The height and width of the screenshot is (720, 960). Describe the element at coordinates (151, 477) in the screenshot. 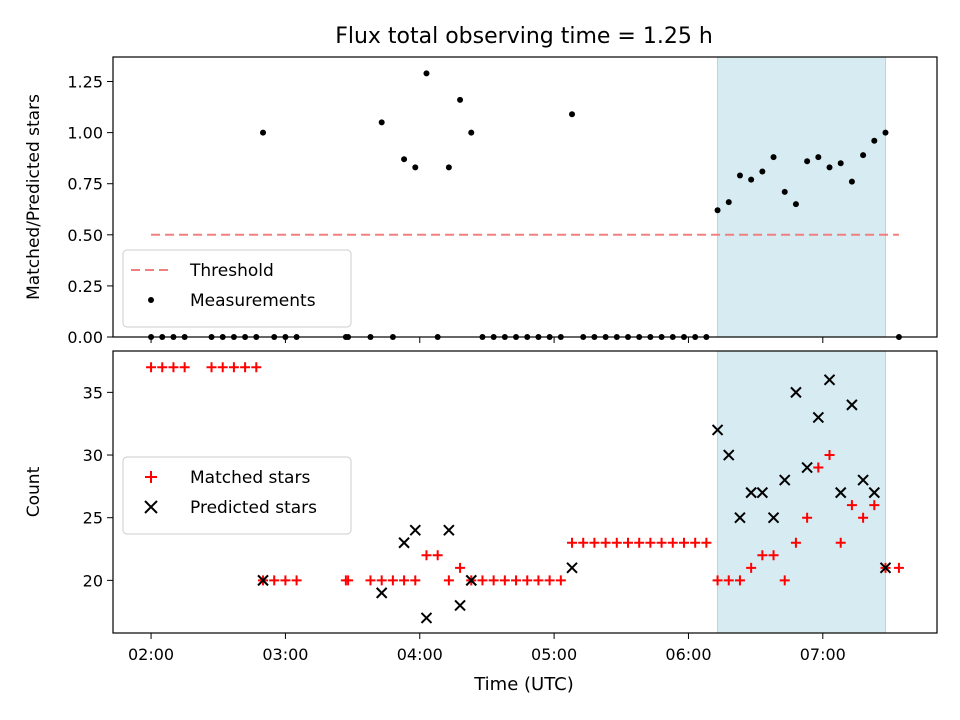

I see `legend-matched-swatch` at that location.